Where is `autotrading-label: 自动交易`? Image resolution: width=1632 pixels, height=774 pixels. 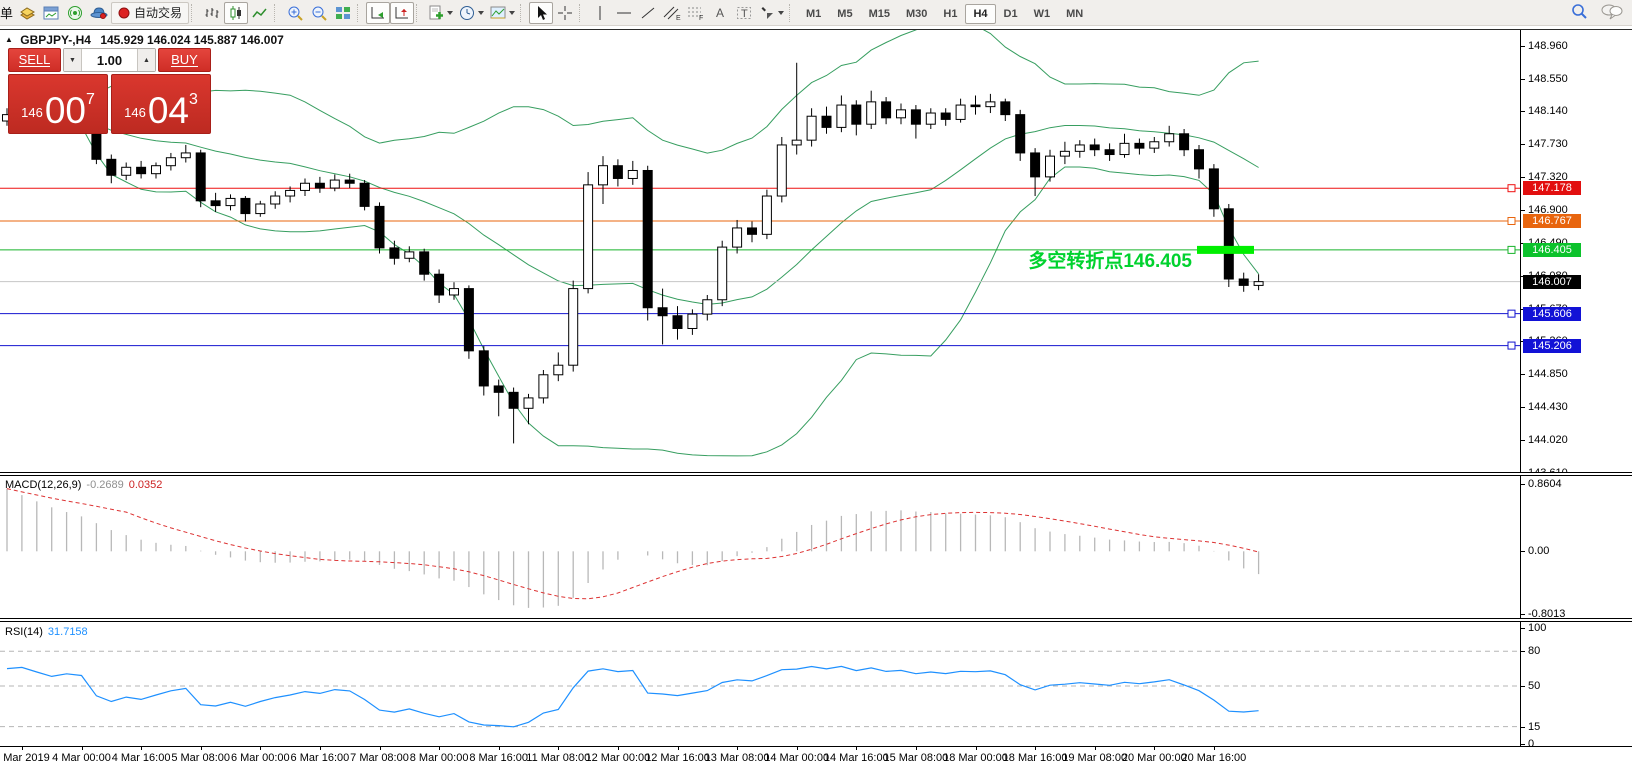
autotrading-label: 自动交易 is located at coordinates (158, 13).